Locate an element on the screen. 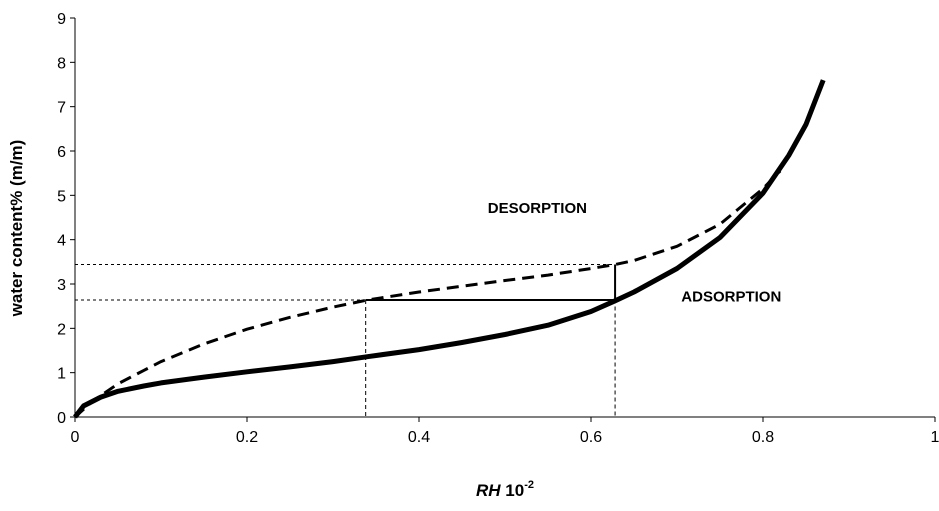 This screenshot has width=939, height=511. y-tick-label: 2 is located at coordinates (61, 329).